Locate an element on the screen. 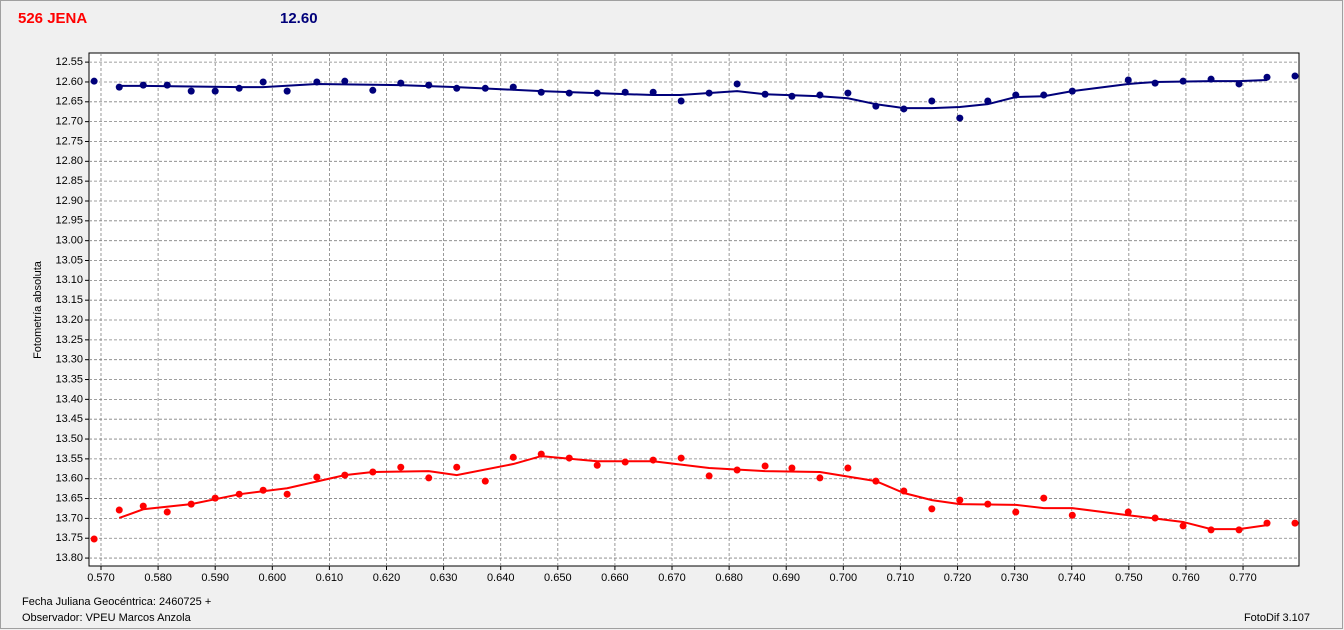 This screenshot has height=630, width=1344. y-tick-label: 13.45 is located at coordinates (69, 419).